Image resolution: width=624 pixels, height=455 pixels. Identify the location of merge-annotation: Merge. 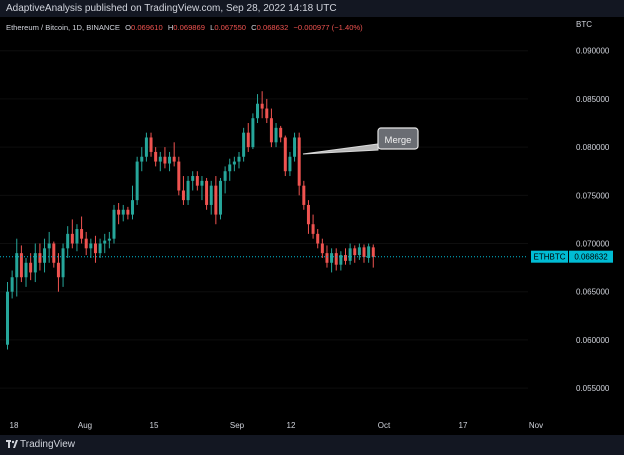
(360, 141).